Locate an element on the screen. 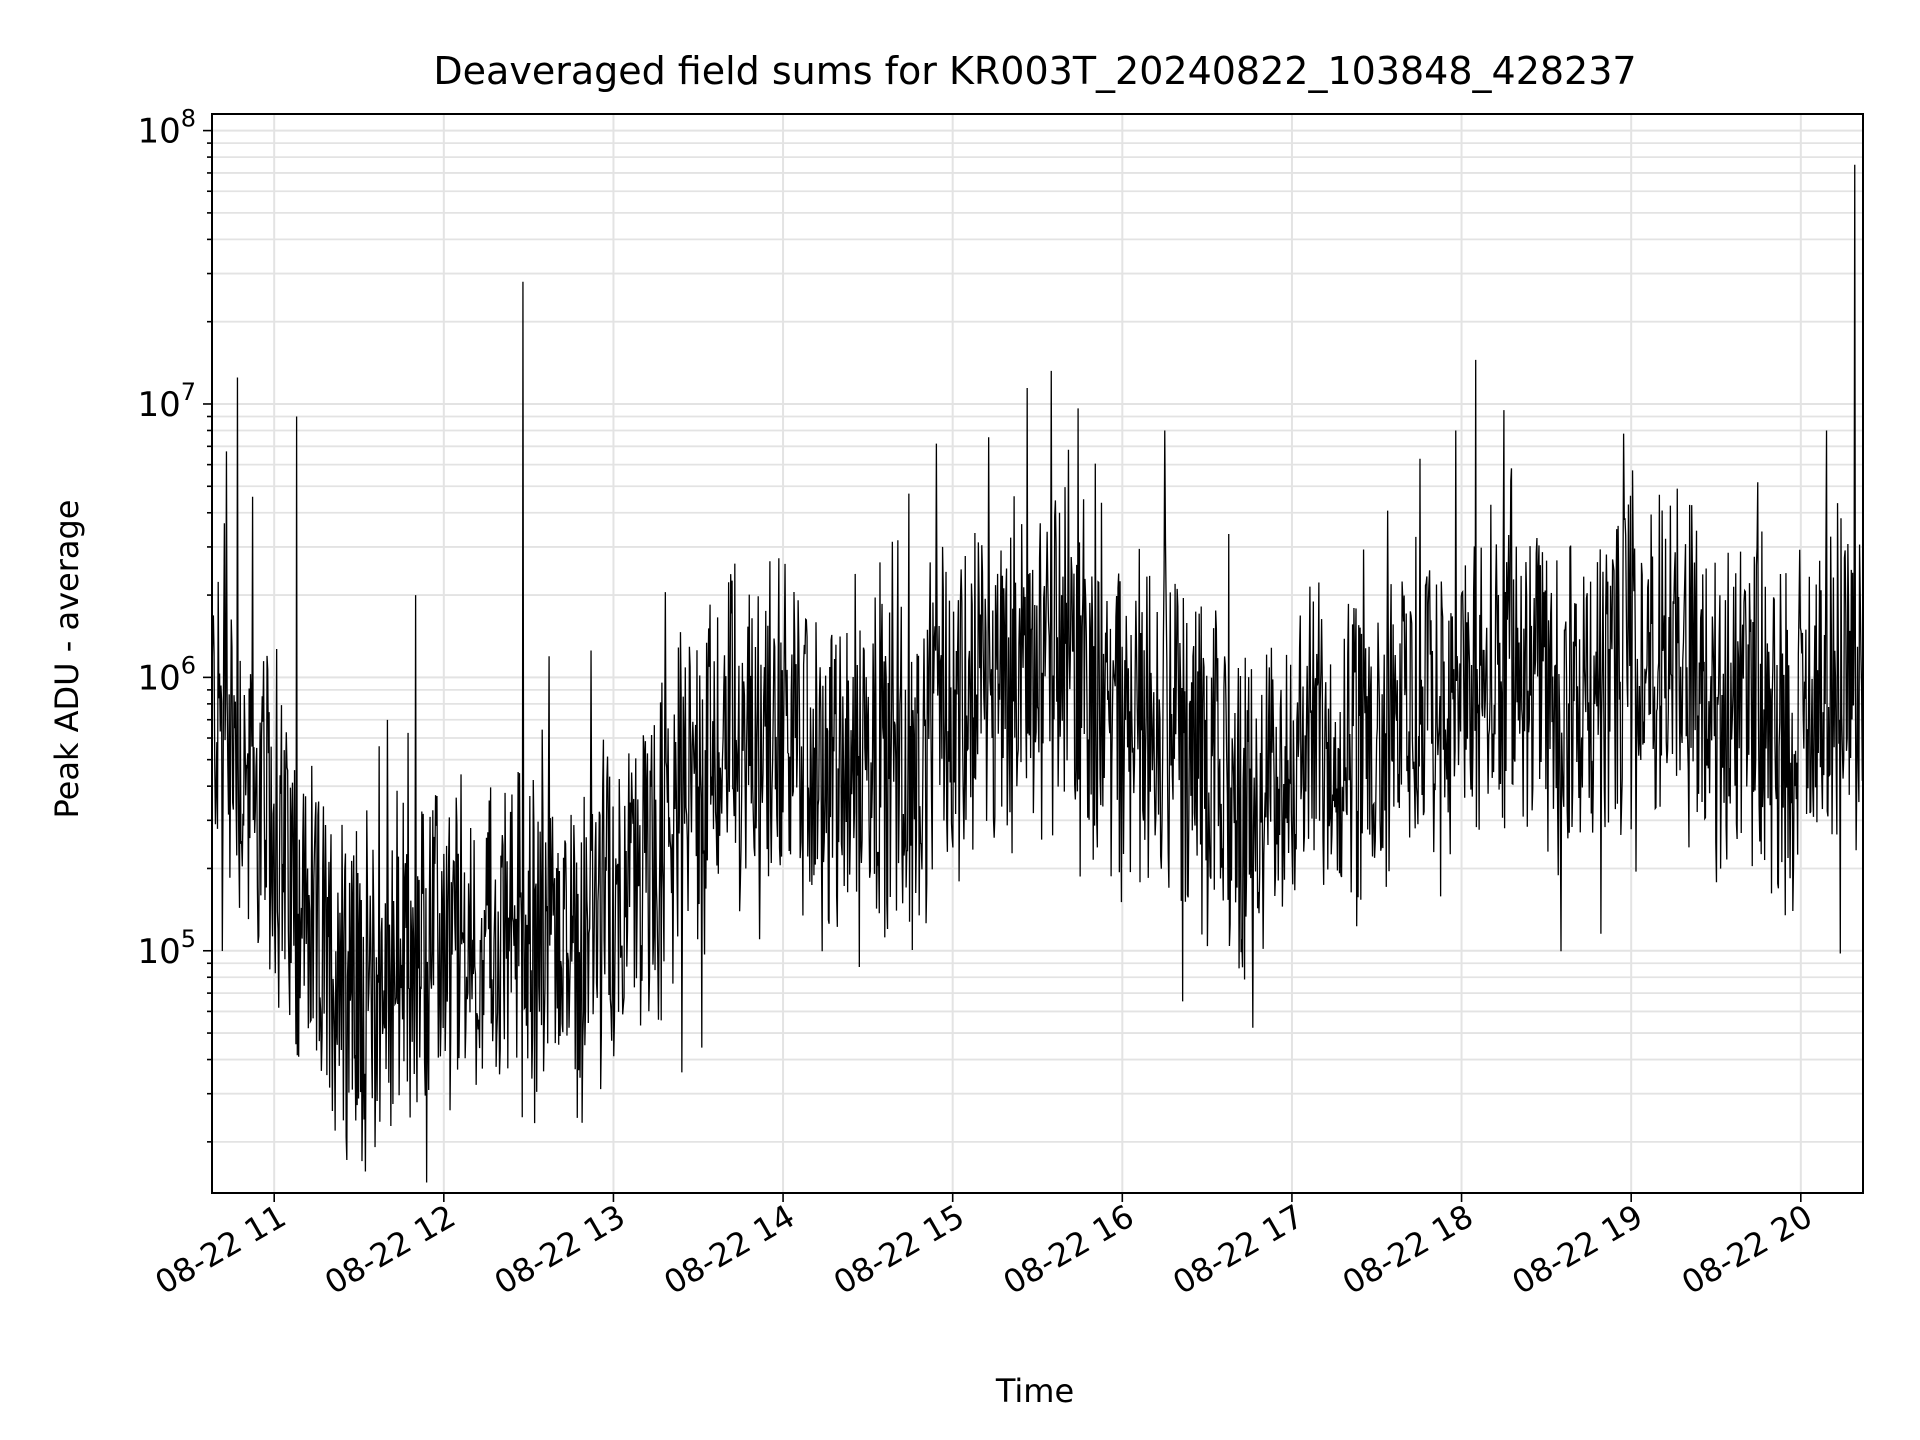 The width and height of the screenshot is (1920, 1440). y-tick-label: 10⁶ is located at coordinates (166, 674).